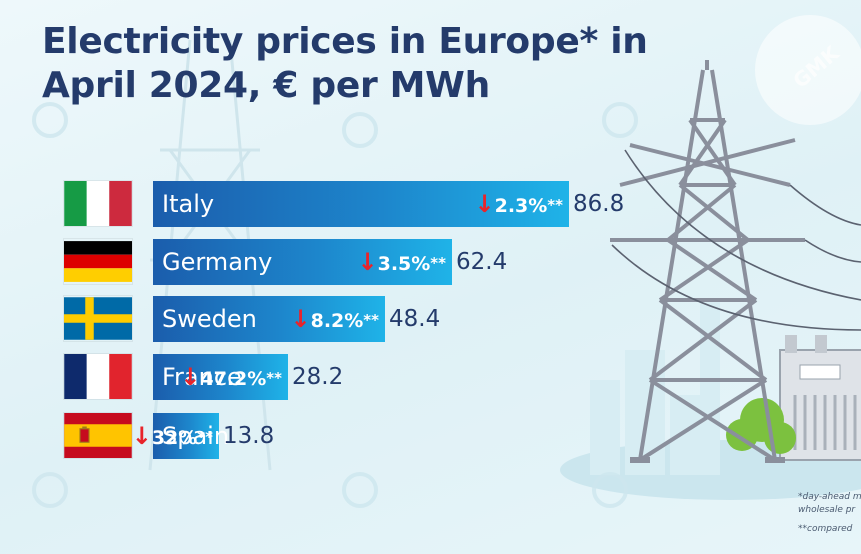  I want to click on germany-flag-icon, so click(98, 261).